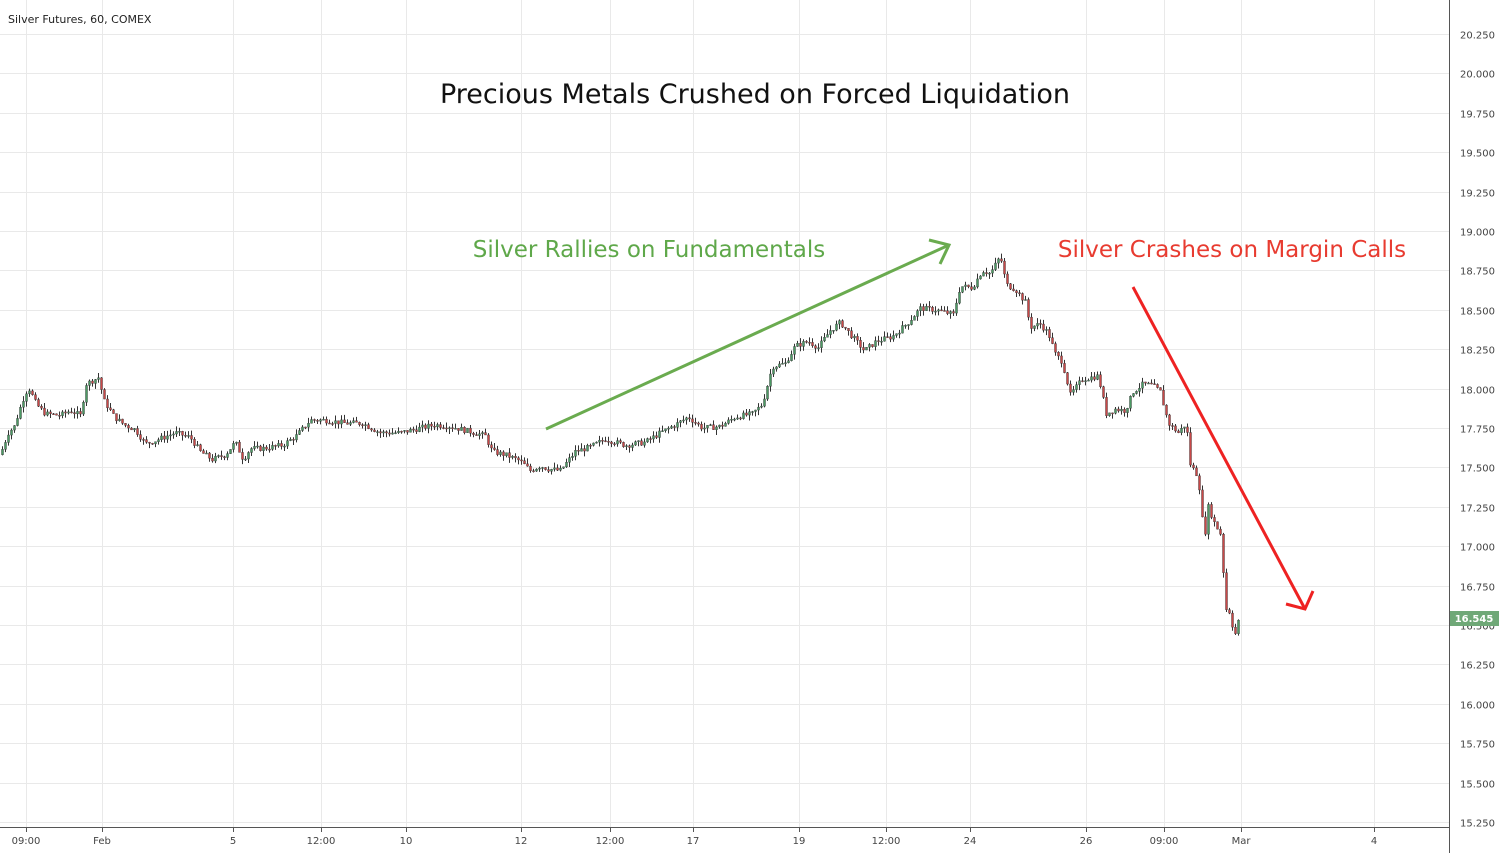 This screenshot has width=1499, height=853. I want to click on y-tick-label: 20.250, so click(1477, 36).